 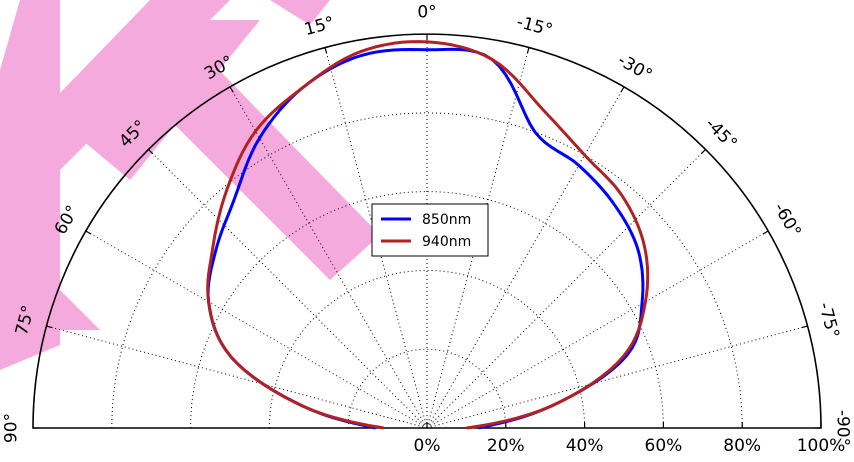 I want to click on angle-tick-label: -75°, so click(x=828, y=320).